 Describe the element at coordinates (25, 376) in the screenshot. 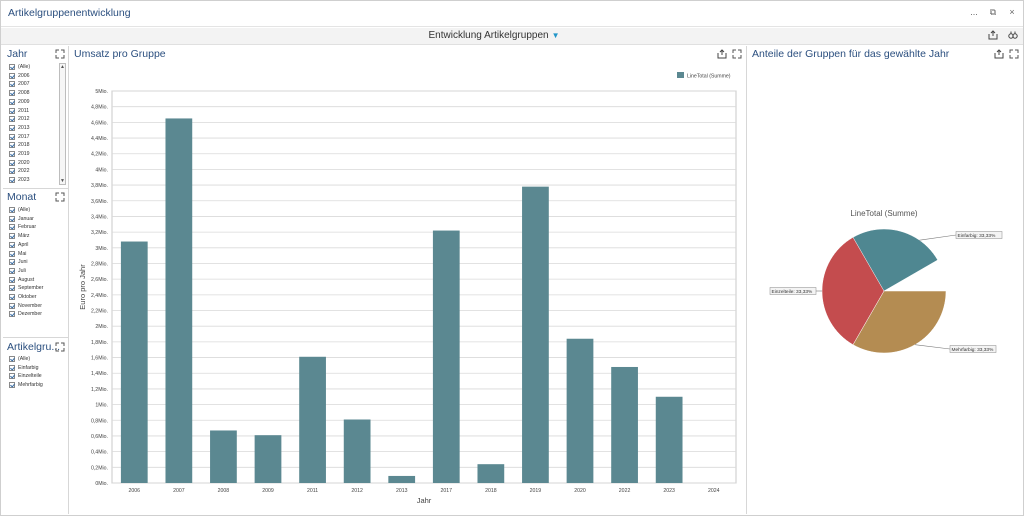

I see `filter-list-item: Einzelteile` at that location.